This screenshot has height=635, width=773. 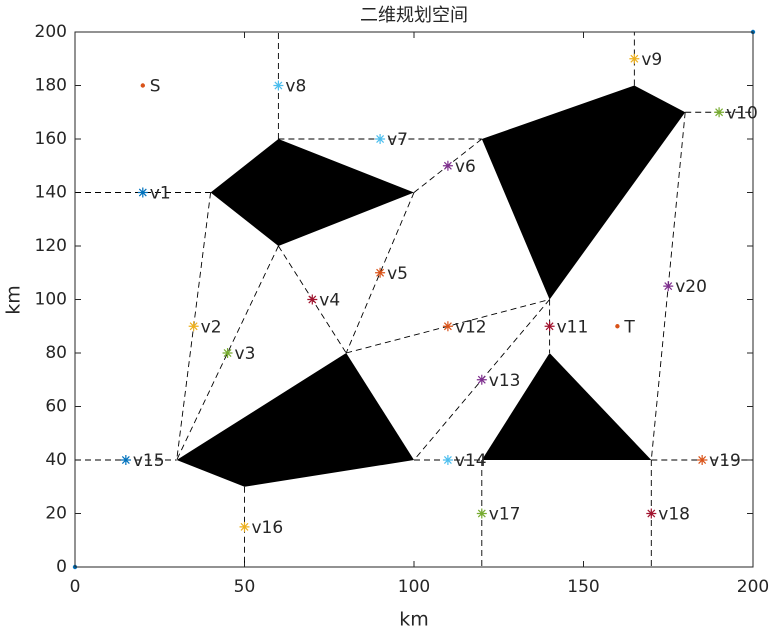 What do you see at coordinates (51, 32) in the screenshot?
I see `y-tick-label: 200` at bounding box center [51, 32].